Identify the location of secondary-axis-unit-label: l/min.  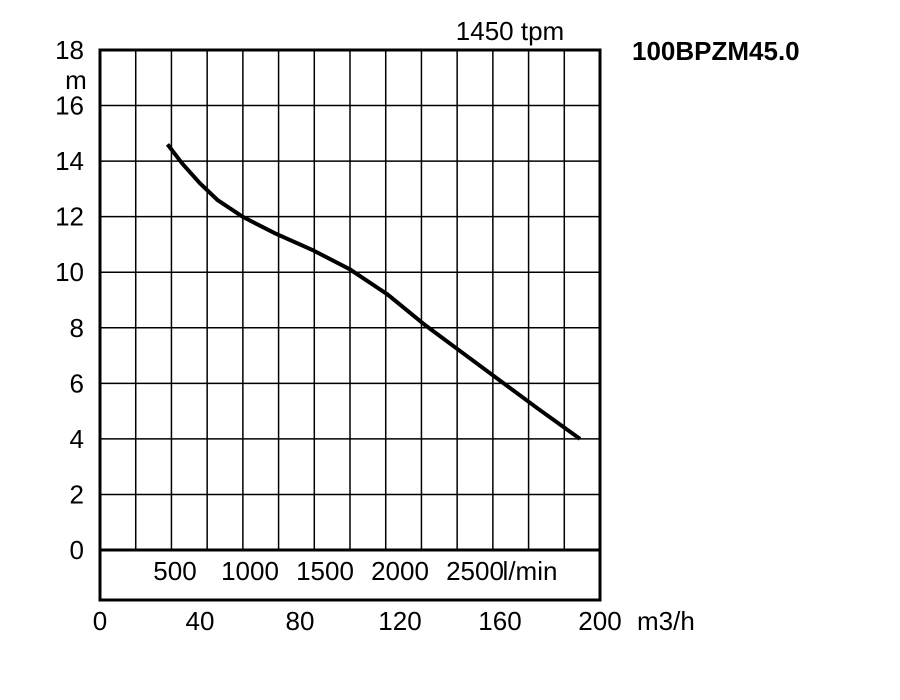
(530, 571).